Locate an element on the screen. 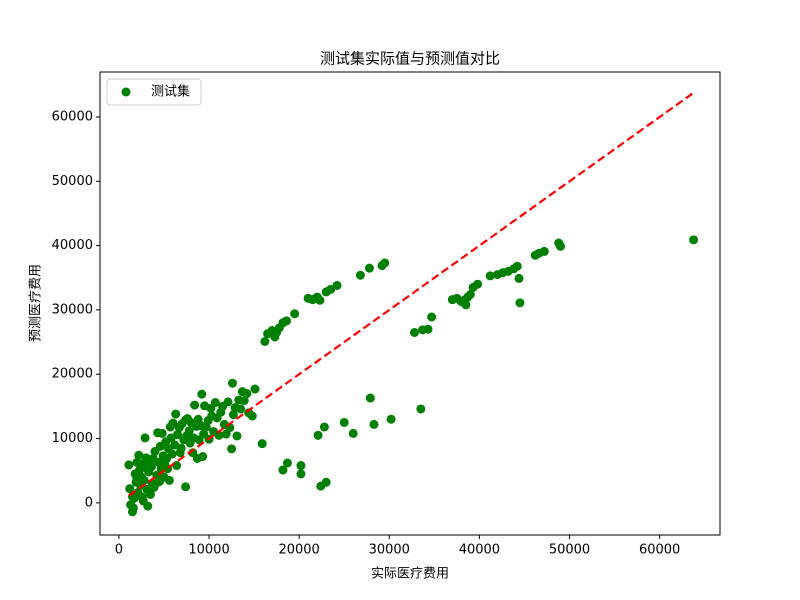 Image resolution: width=800 pixels, height=600 pixels. y-tick-label: 50000 is located at coordinates (72, 181).